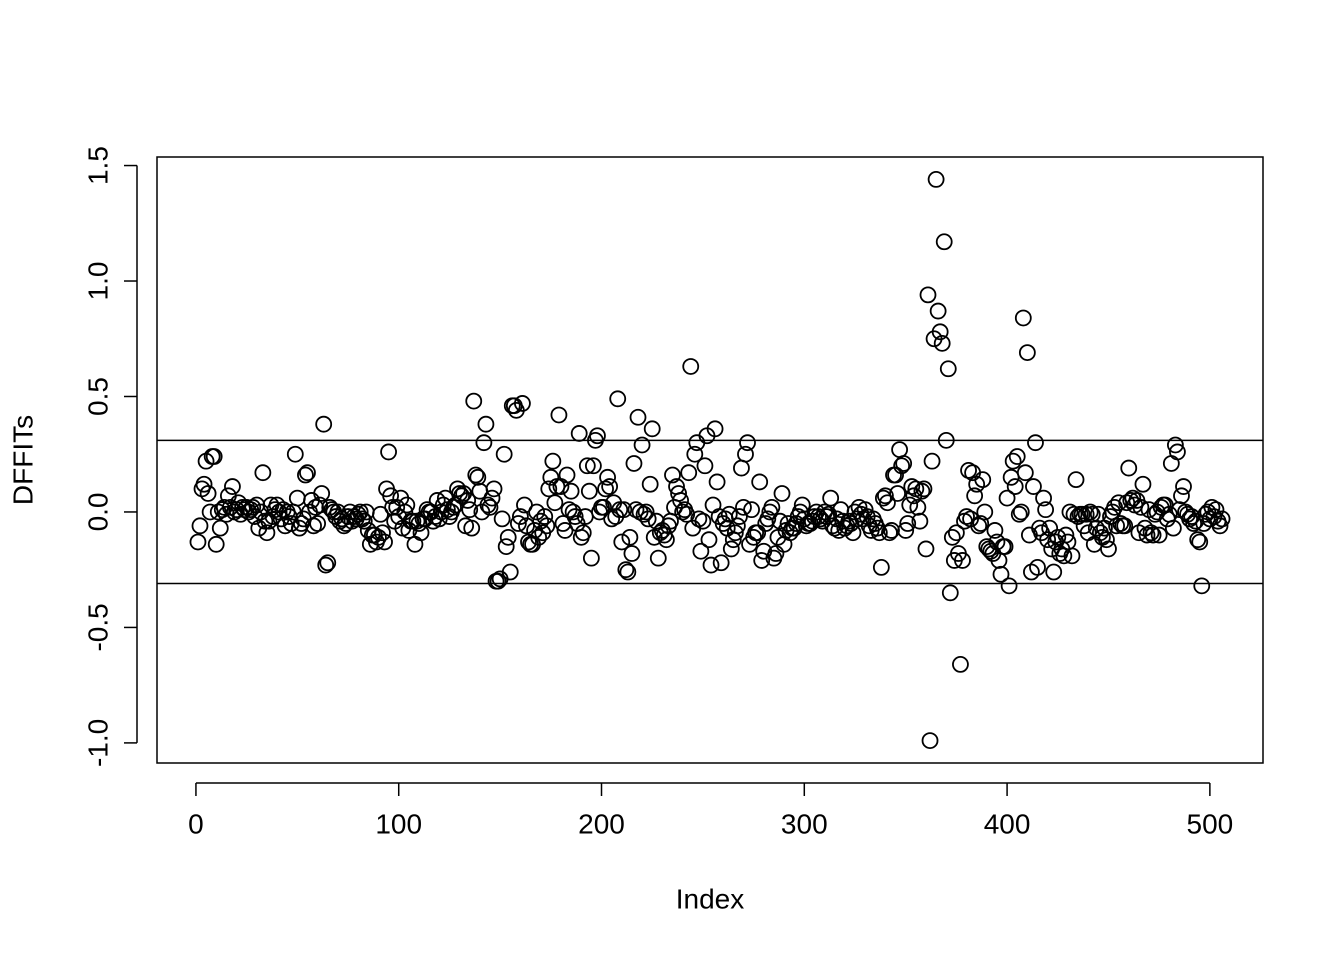 The height and width of the screenshot is (960, 1344). Describe the element at coordinates (97, 165) in the screenshot. I see `y-tick-label: 1.5` at that location.